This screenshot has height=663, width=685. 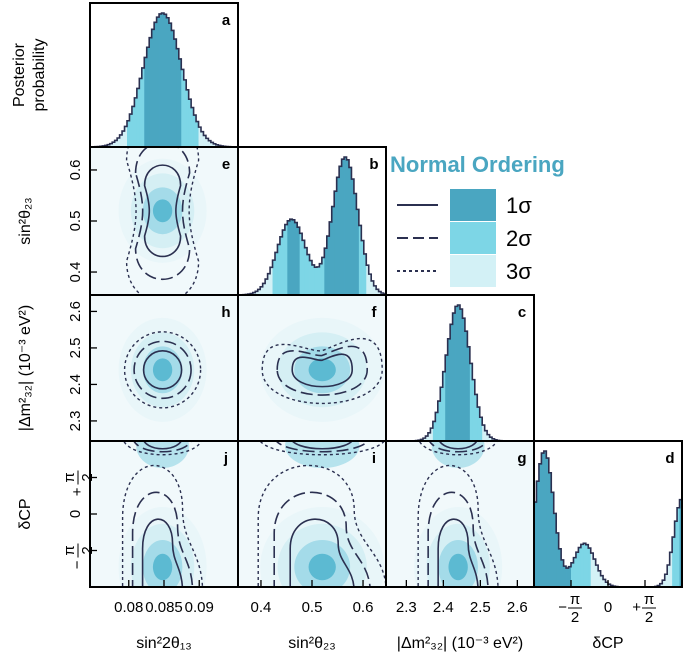 What do you see at coordinates (477, 164) in the screenshot?
I see `legend-title: Normal Ordering` at bounding box center [477, 164].